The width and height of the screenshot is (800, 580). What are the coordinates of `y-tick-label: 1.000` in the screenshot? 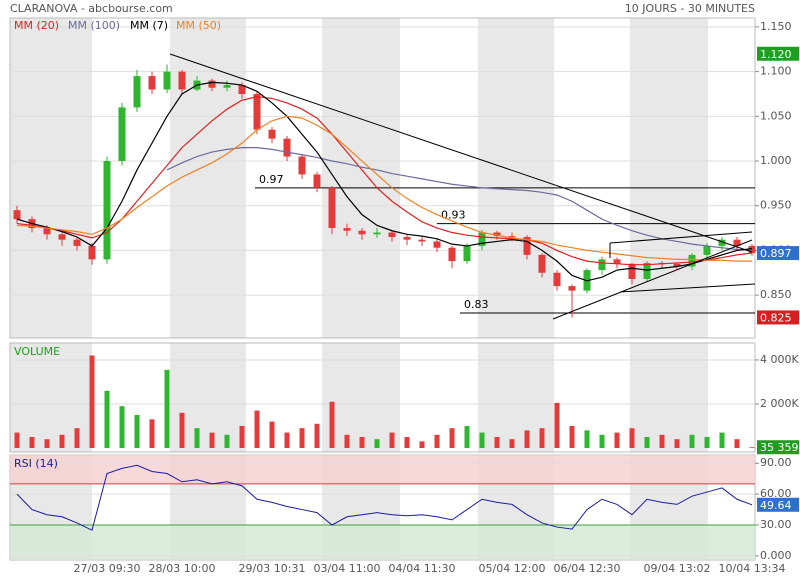 It's located at (776, 160).